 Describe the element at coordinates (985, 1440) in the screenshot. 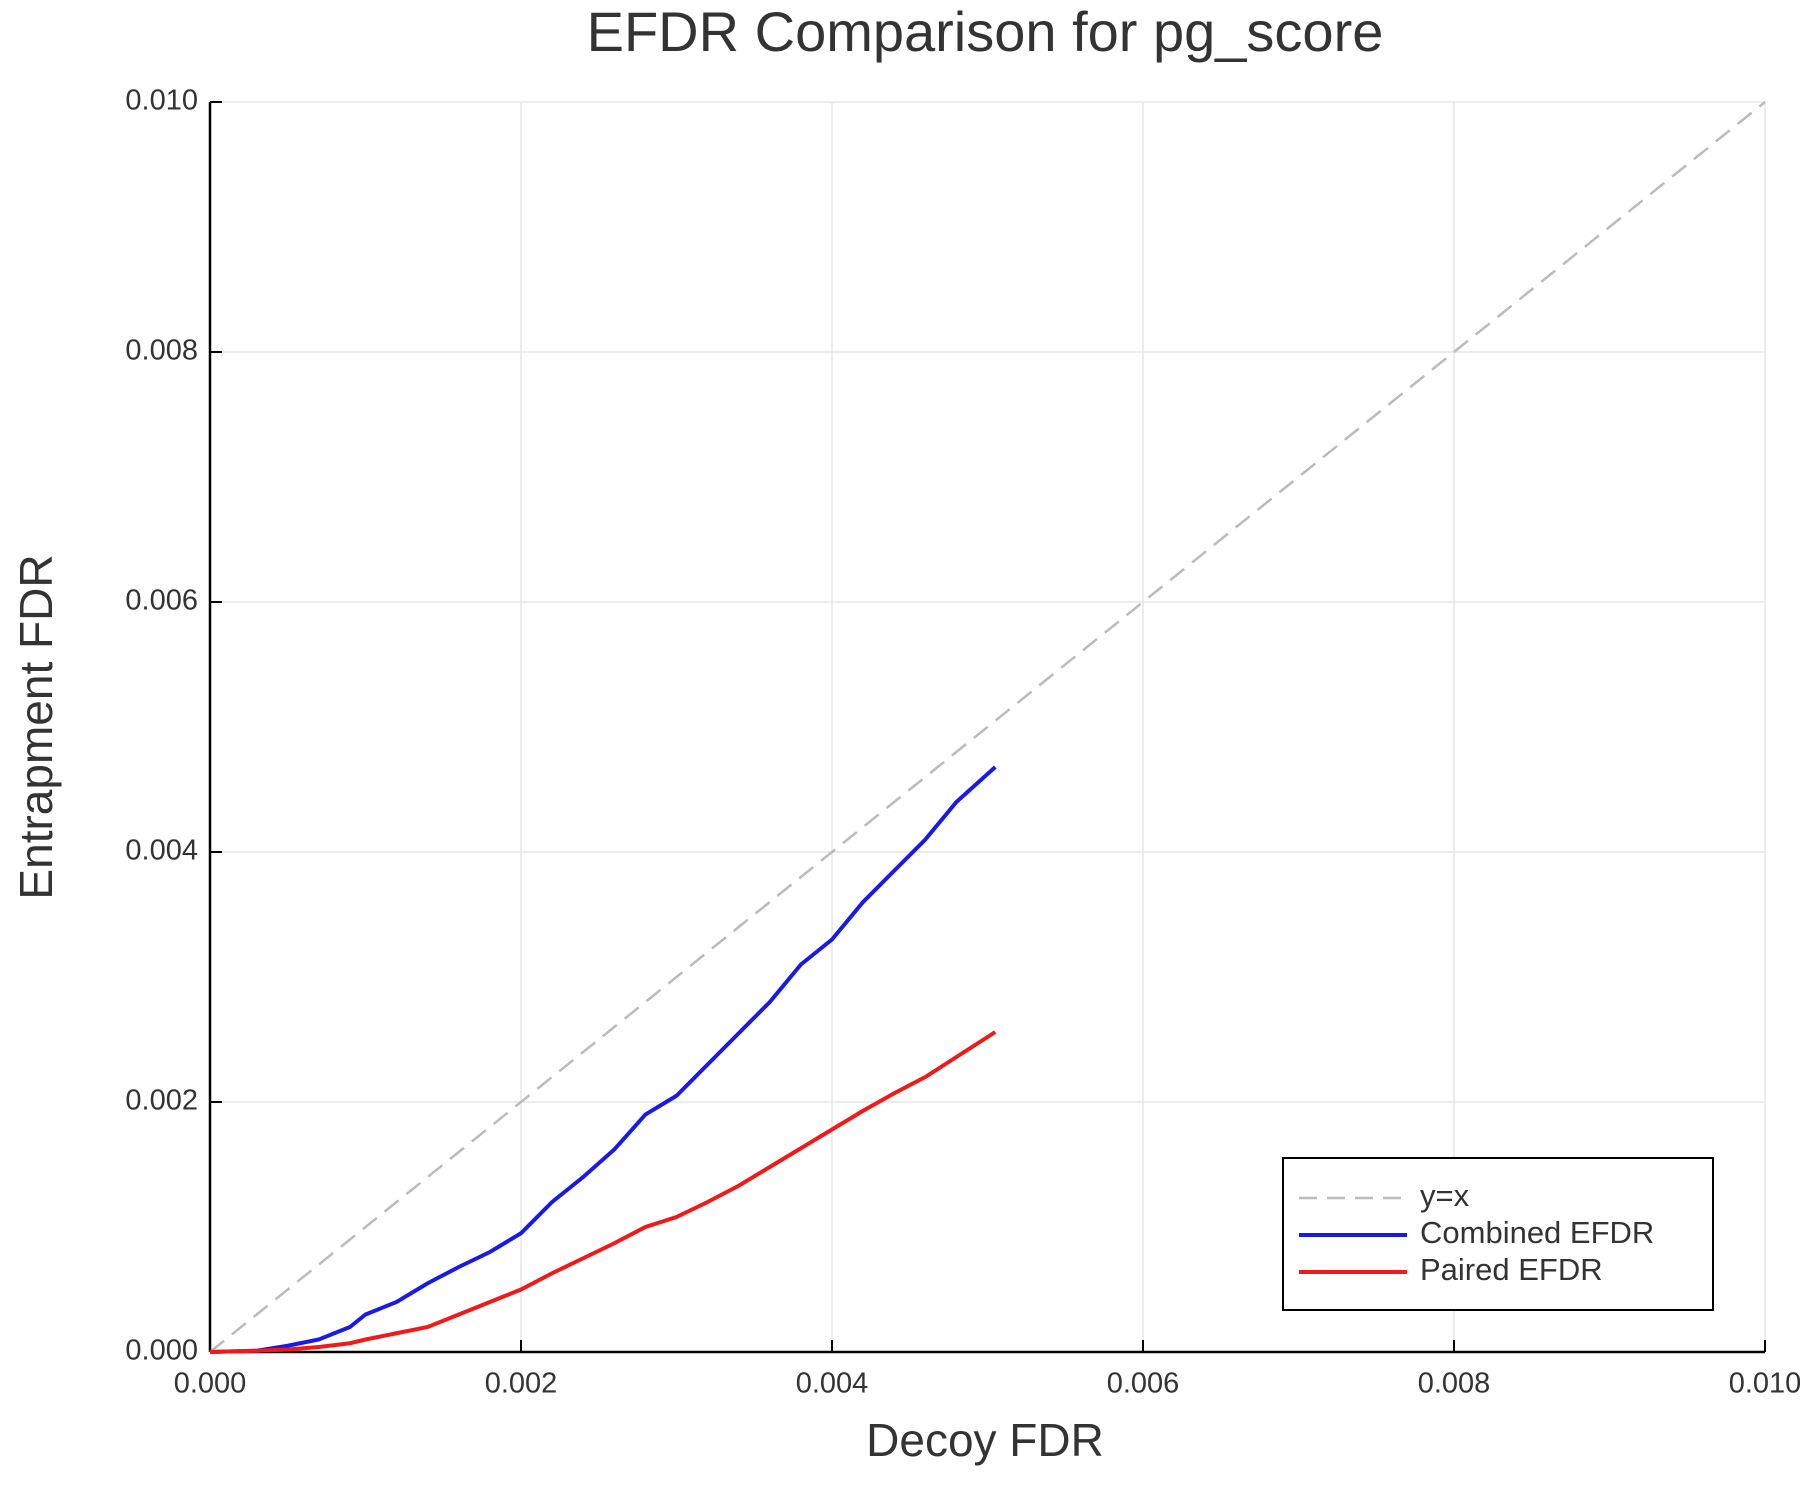

I see `x-axis-label: Decoy FDR` at that location.